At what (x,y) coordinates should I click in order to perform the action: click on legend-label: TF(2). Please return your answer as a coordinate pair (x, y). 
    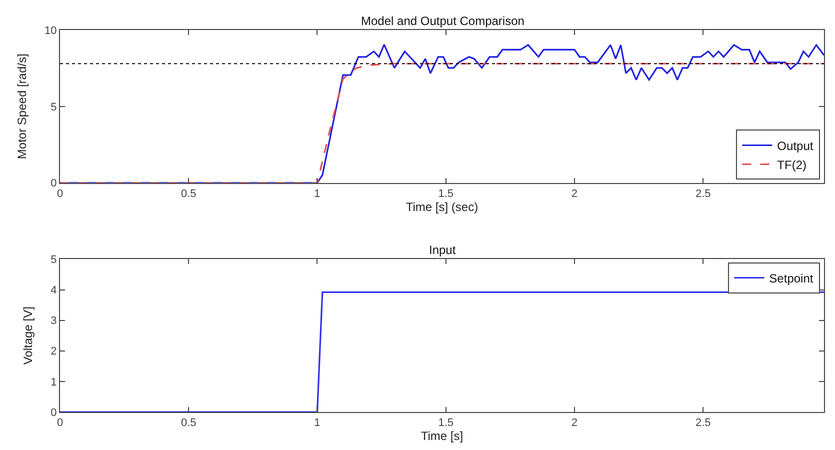
    Looking at the image, I should click on (792, 165).